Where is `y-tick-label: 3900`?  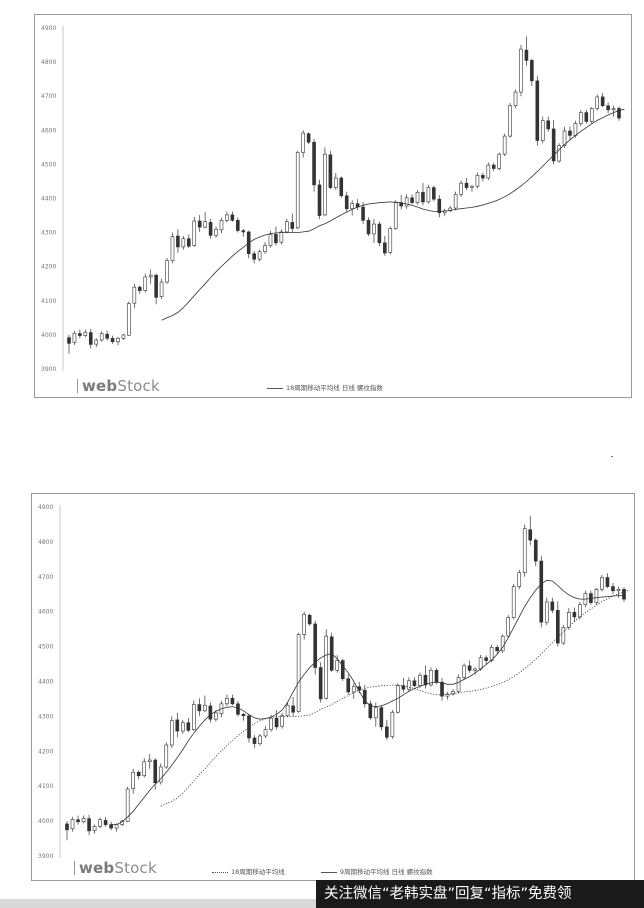 y-tick-label: 3900 is located at coordinates (48, 369).